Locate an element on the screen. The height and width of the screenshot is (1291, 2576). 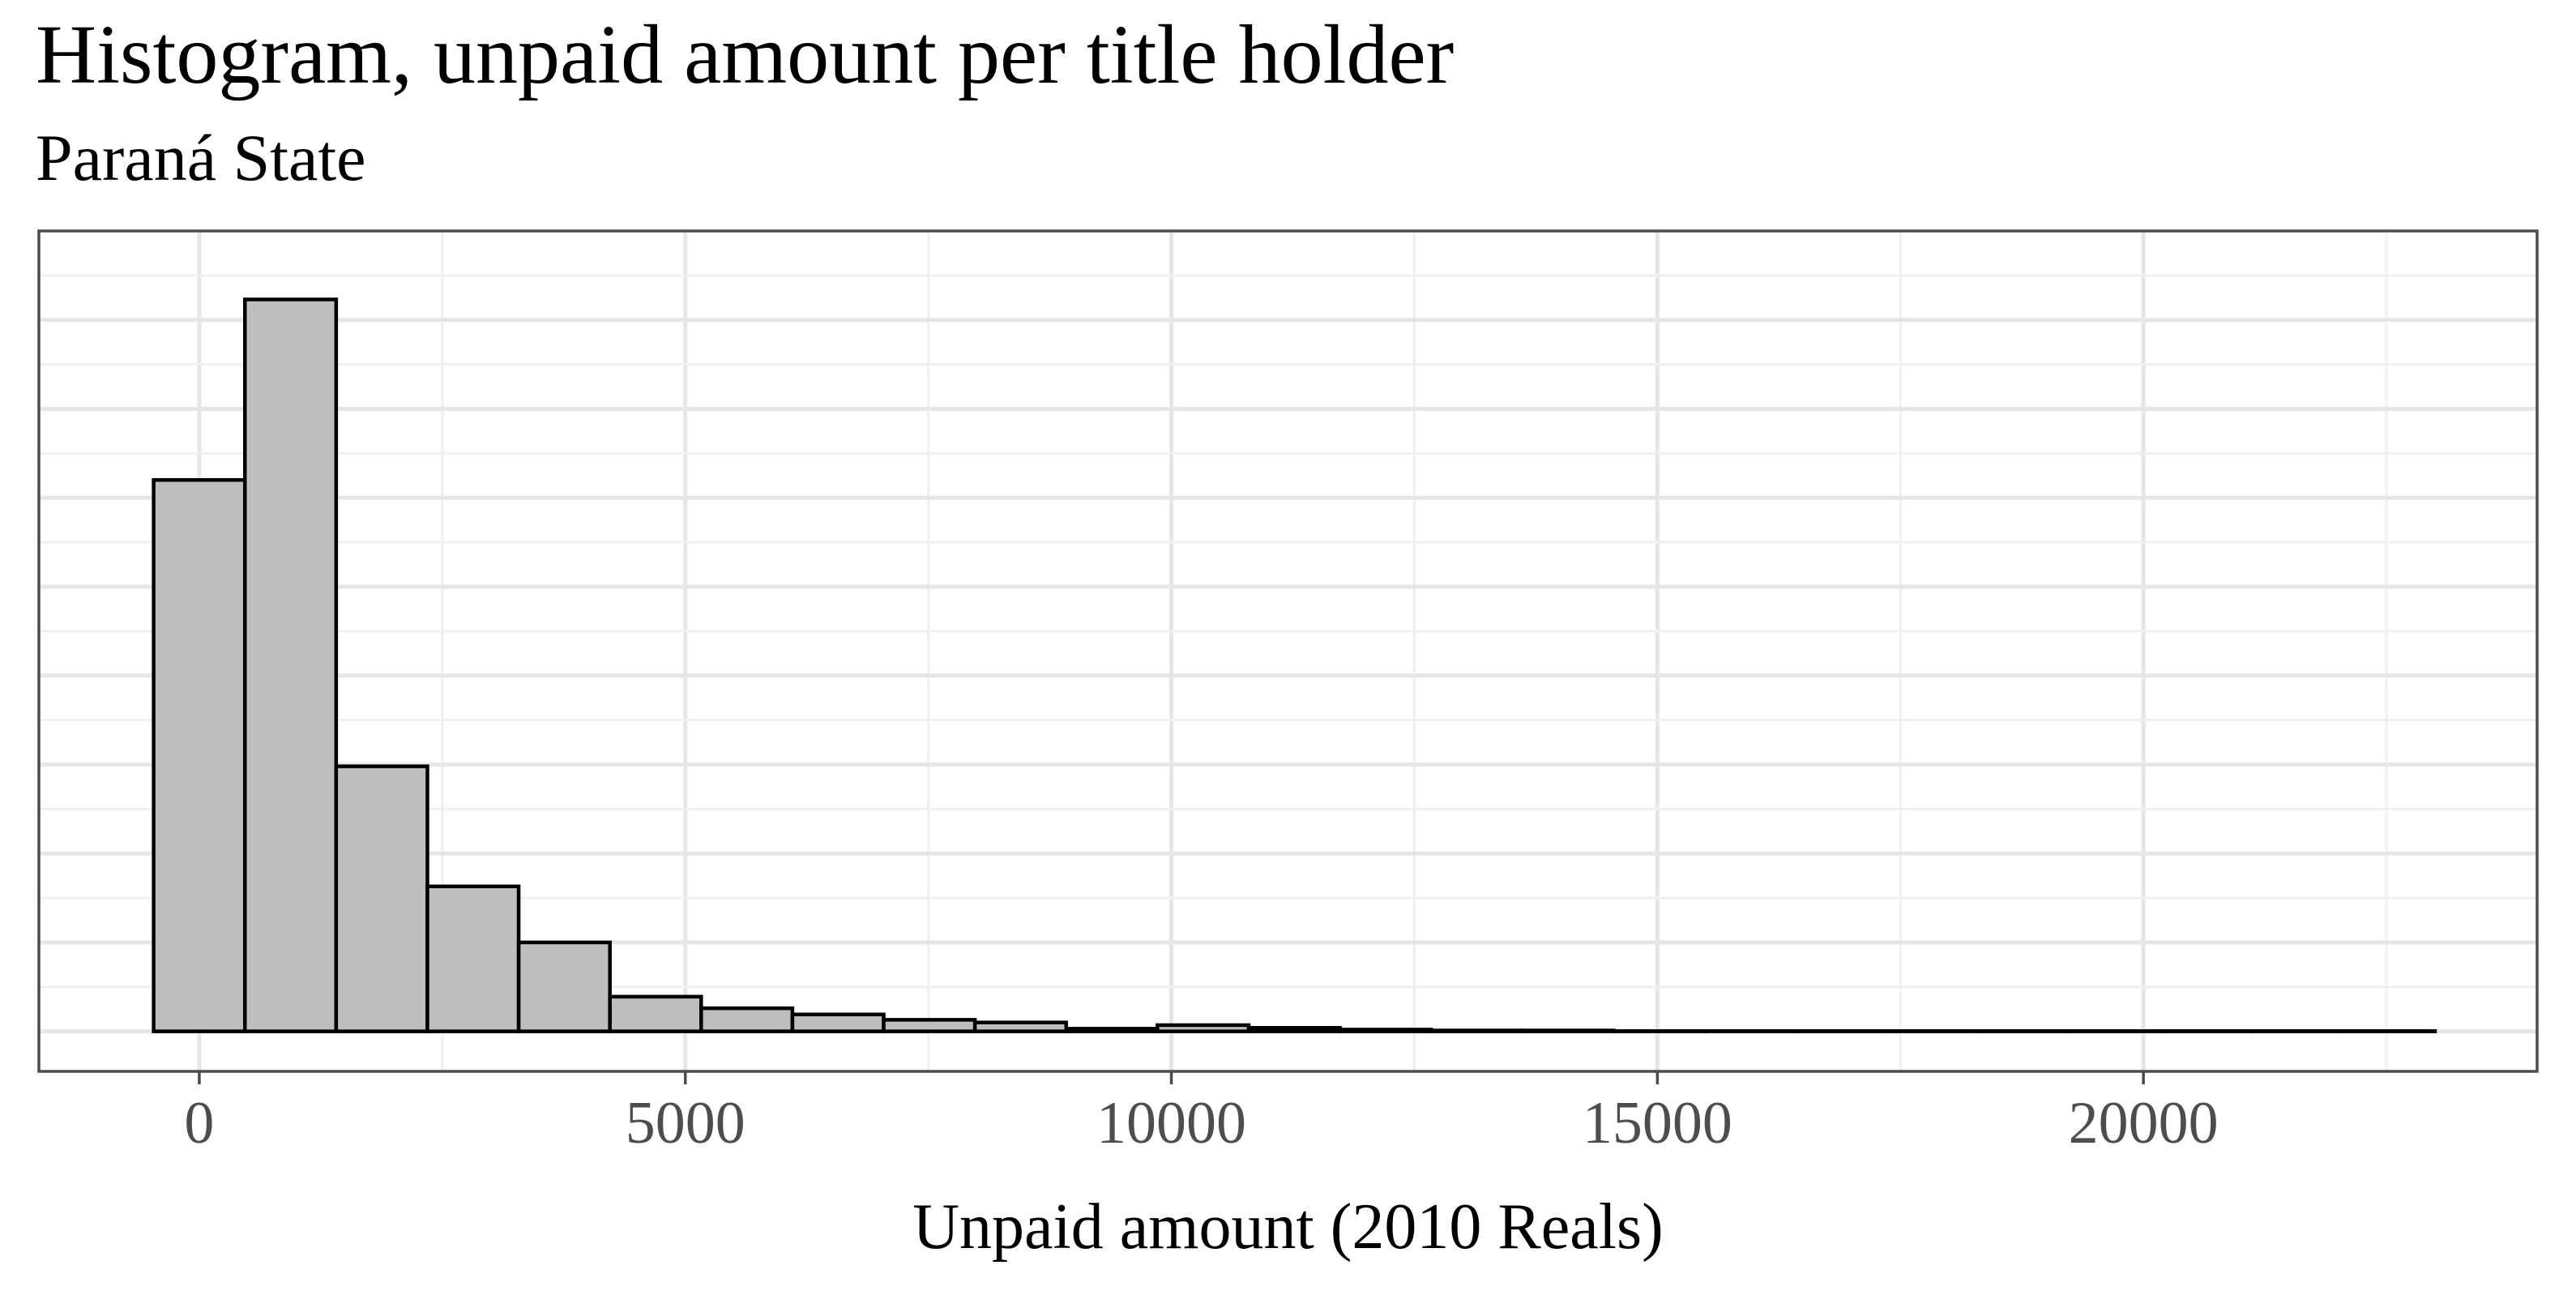
x-axis-ticks: 0 5000 10000 15000 20000 is located at coordinates (1201, 1113).